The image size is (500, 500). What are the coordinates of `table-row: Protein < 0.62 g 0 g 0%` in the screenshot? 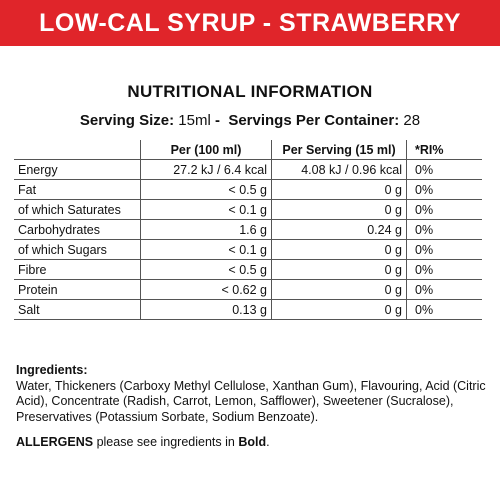 It's located at (248, 289).